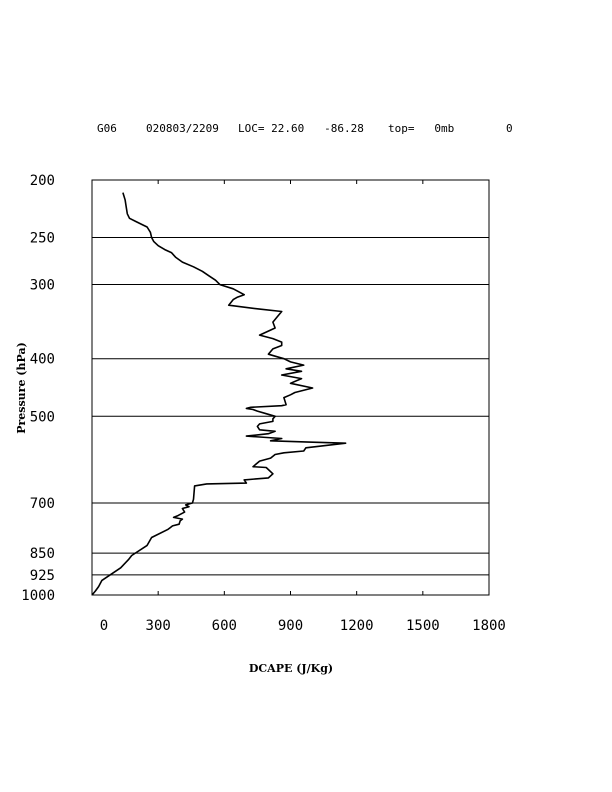 This screenshot has width=612, height=792. What do you see at coordinates (158, 626) in the screenshot?
I see `x-tick-label: 300` at bounding box center [158, 626].